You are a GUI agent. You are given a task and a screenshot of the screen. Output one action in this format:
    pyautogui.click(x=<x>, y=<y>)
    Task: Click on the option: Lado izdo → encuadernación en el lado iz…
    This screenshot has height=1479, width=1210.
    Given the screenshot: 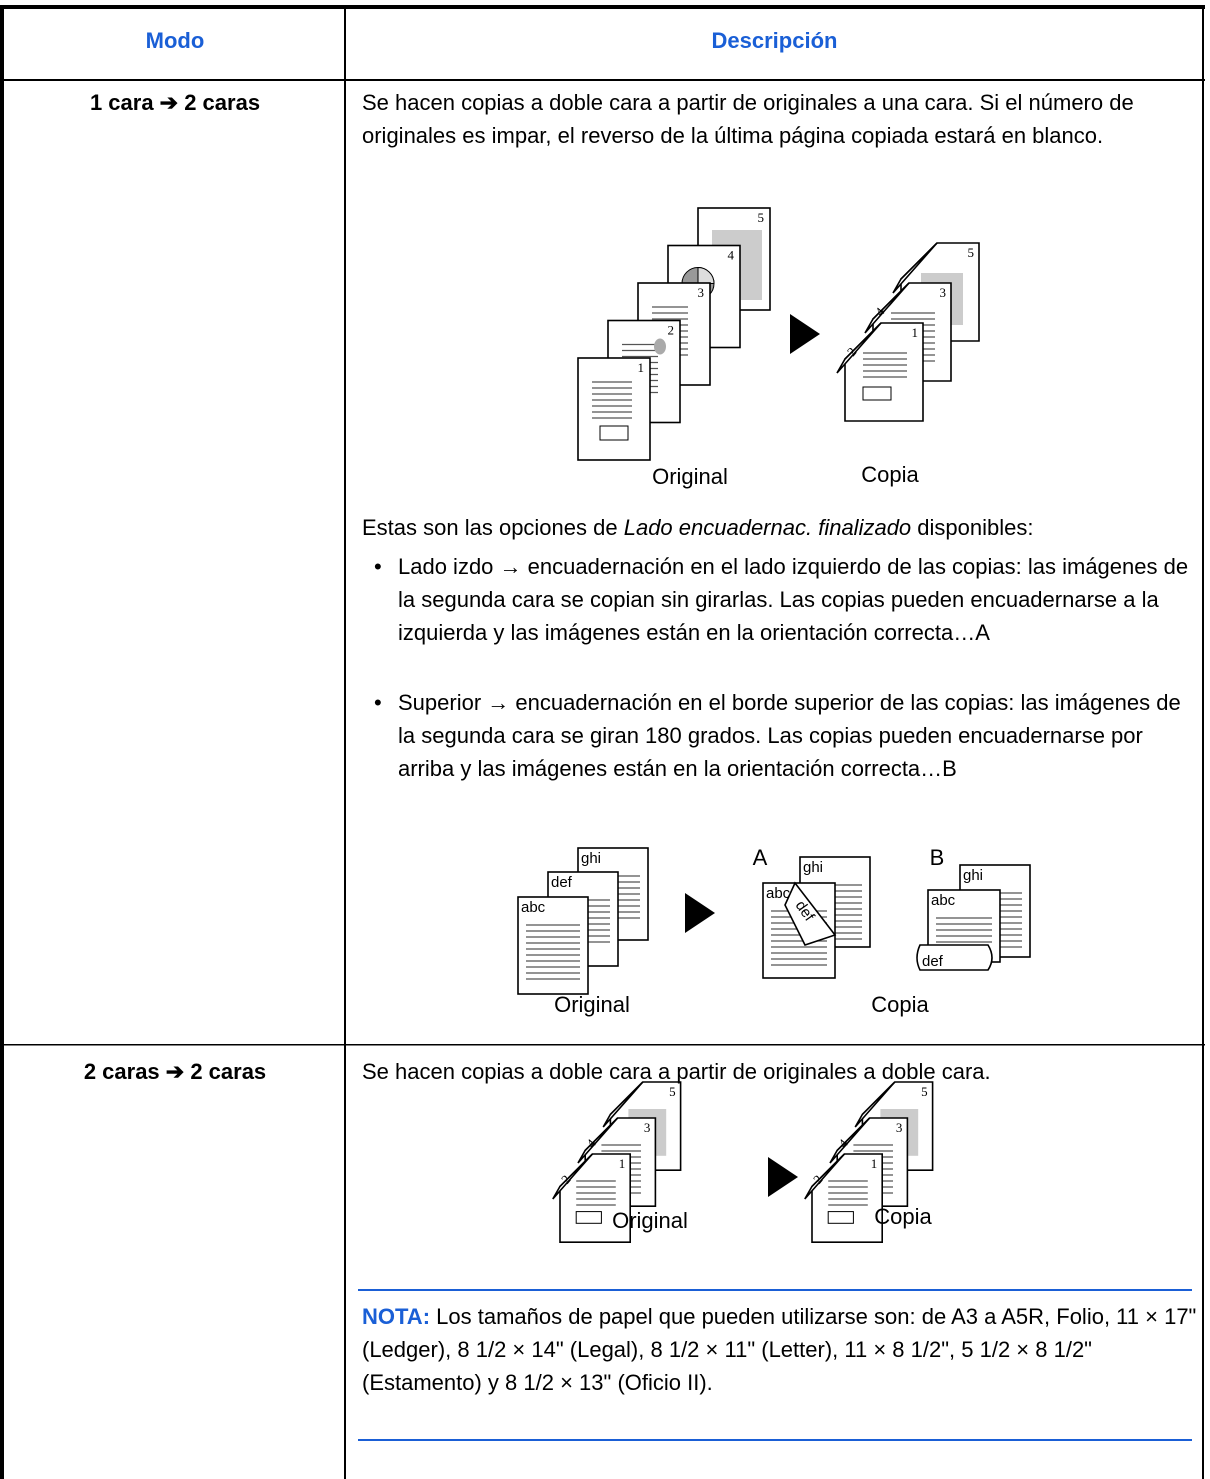 What is the action you would take?
    pyautogui.click(x=783, y=599)
    